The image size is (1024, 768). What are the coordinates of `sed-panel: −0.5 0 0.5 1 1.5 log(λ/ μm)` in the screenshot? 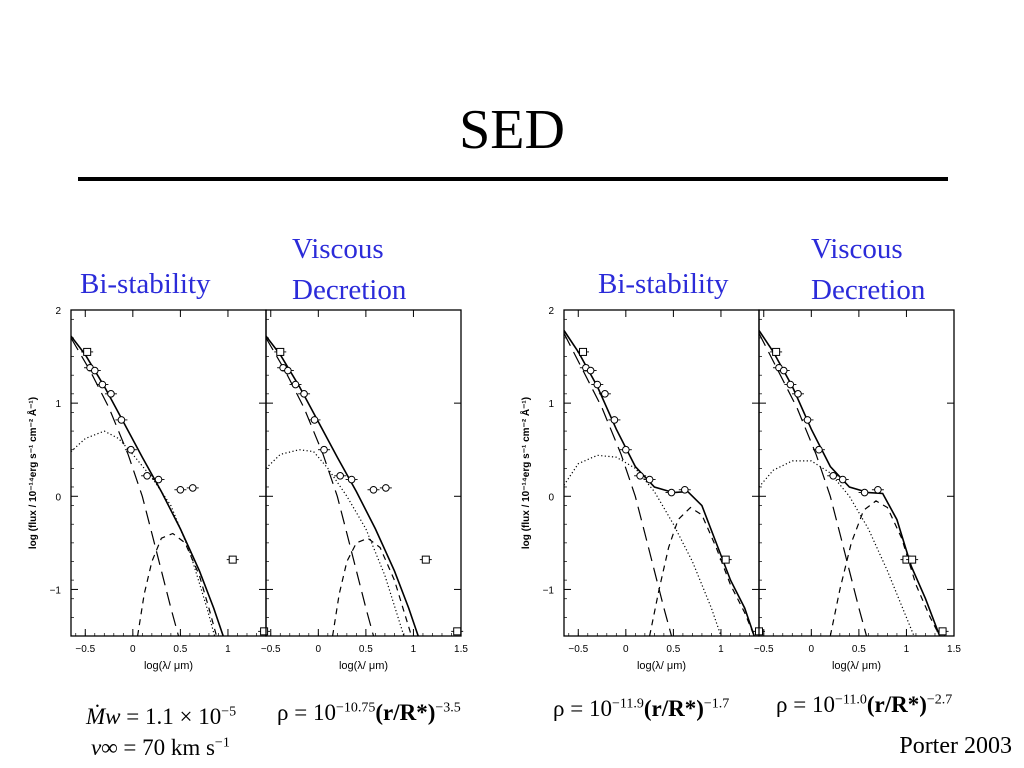 It's located at (857, 490).